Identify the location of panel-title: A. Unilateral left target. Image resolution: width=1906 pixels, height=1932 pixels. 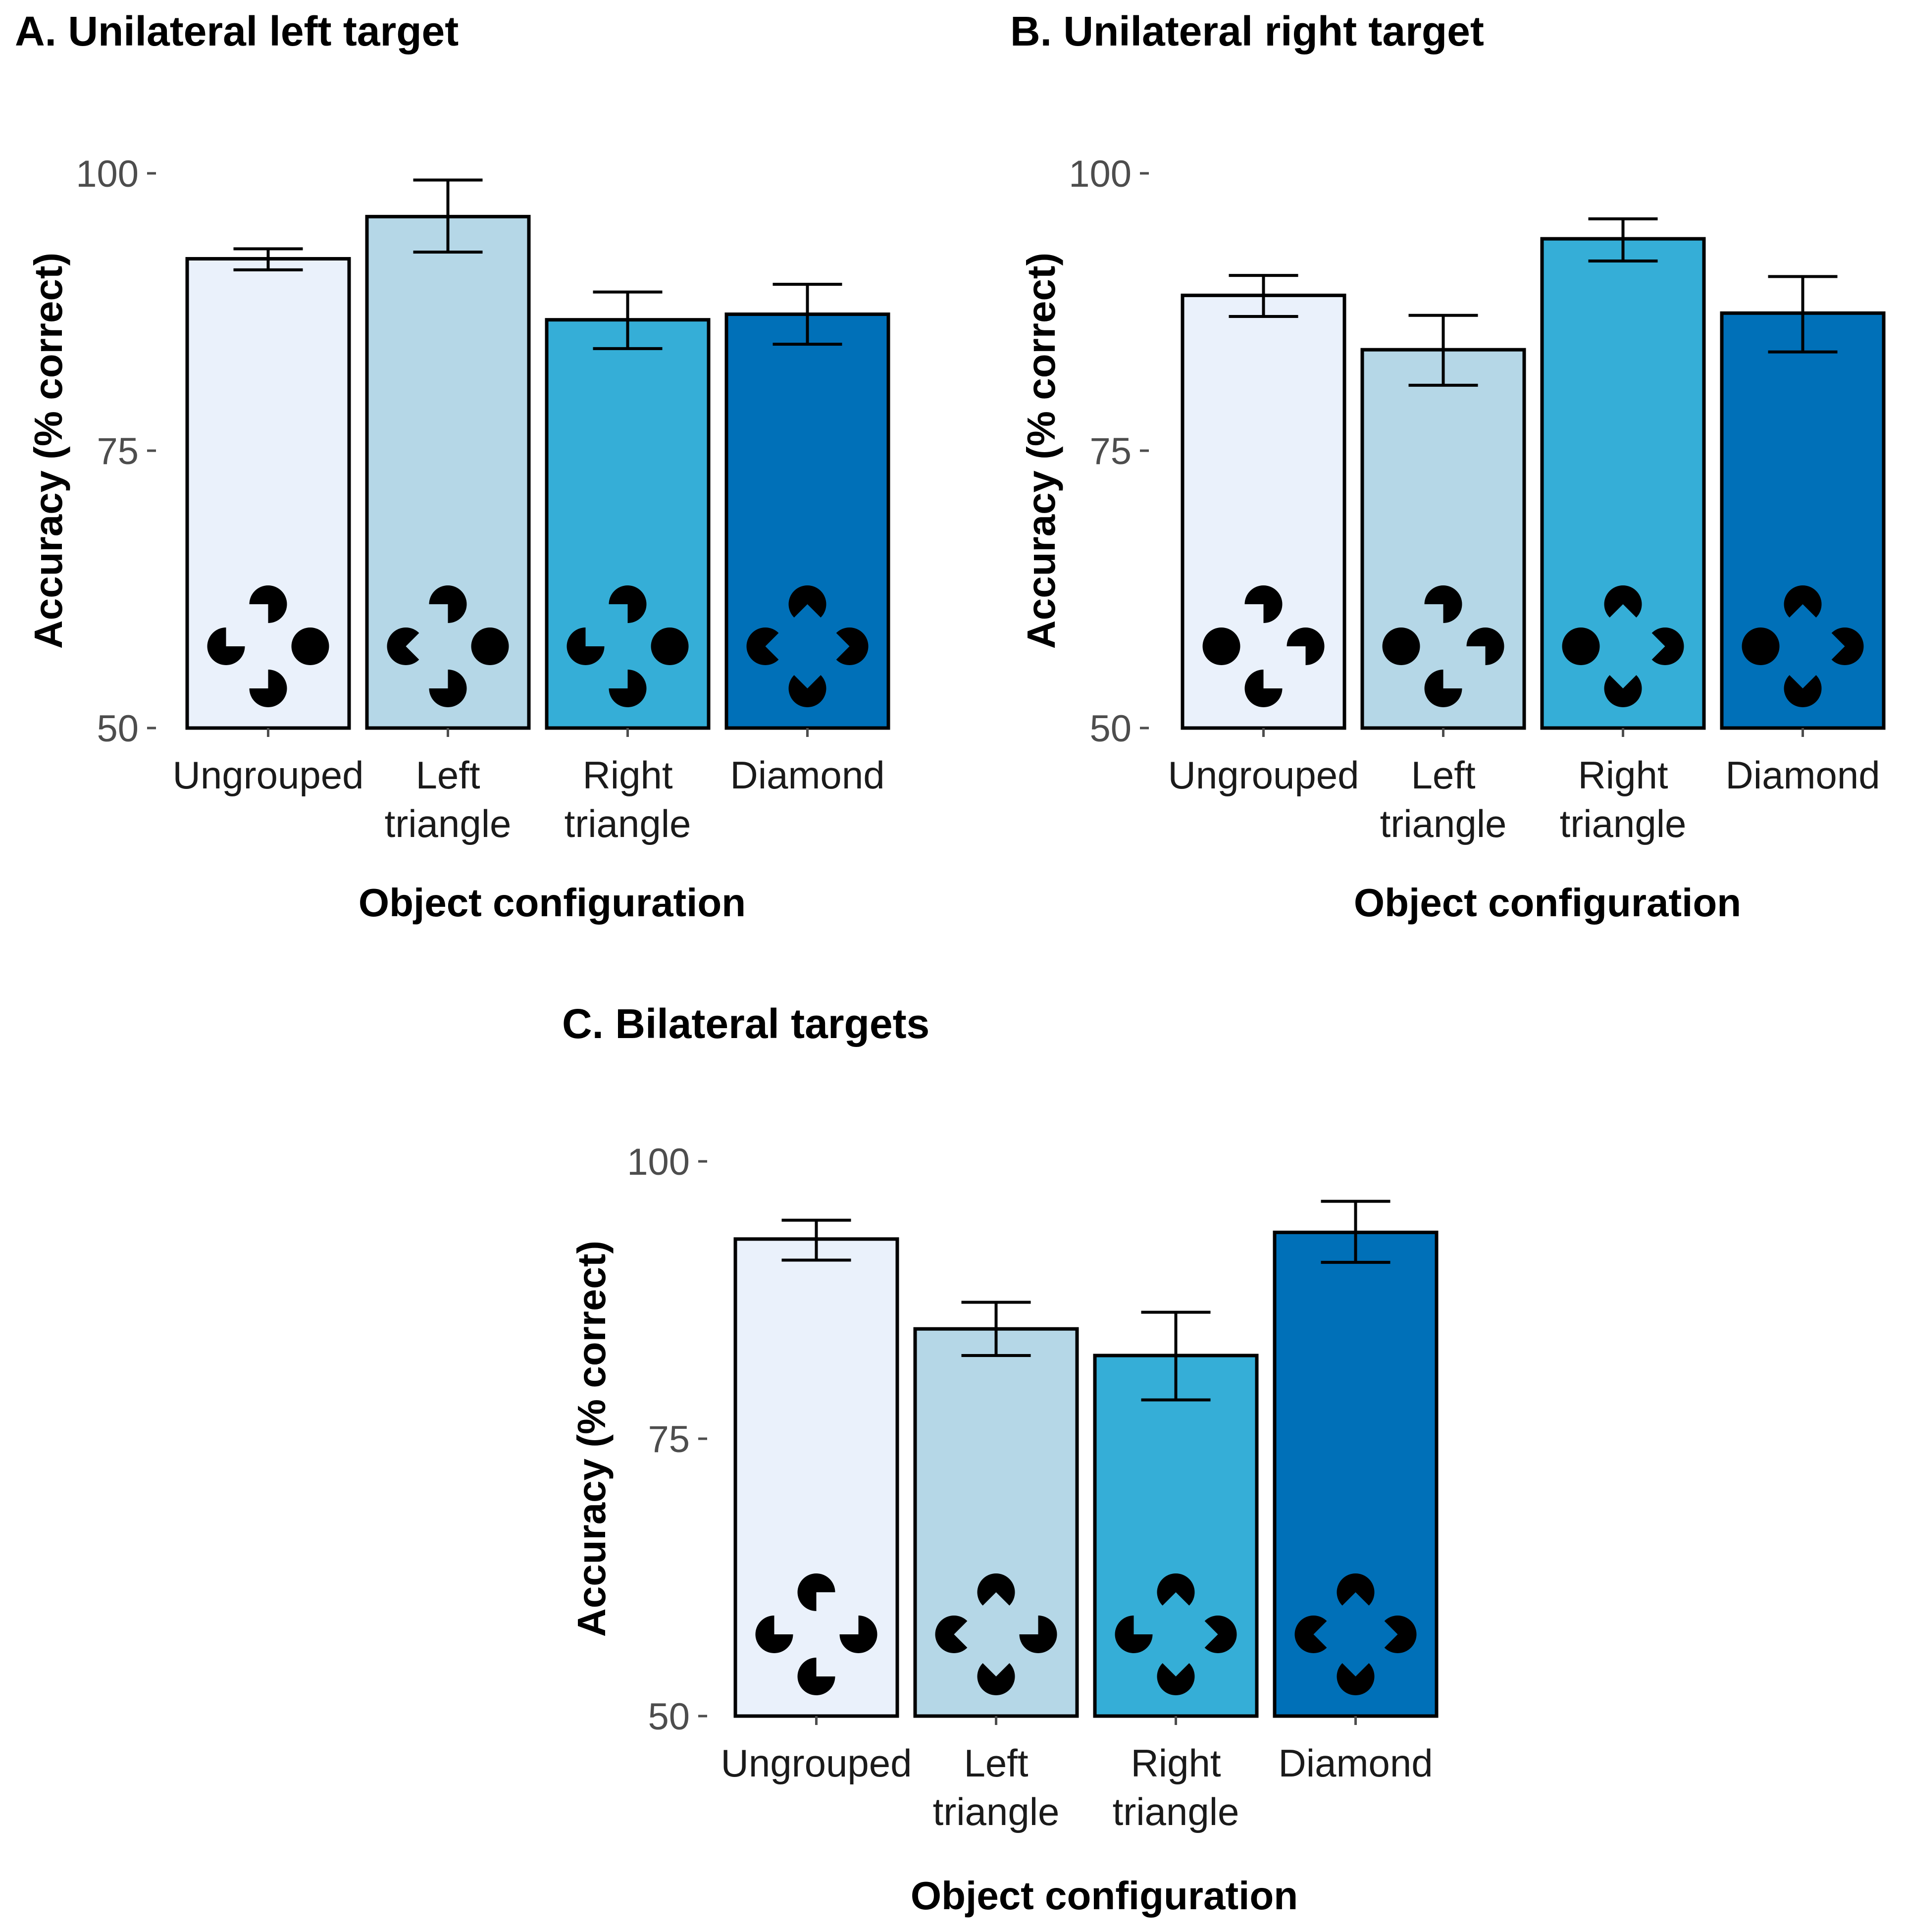
(237, 31).